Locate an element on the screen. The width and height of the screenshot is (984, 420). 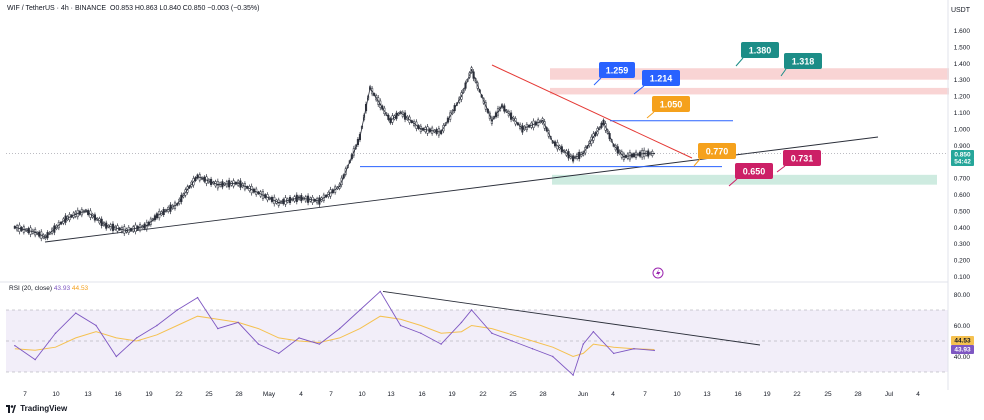
time-tick-label: 16 is located at coordinates (738, 394).